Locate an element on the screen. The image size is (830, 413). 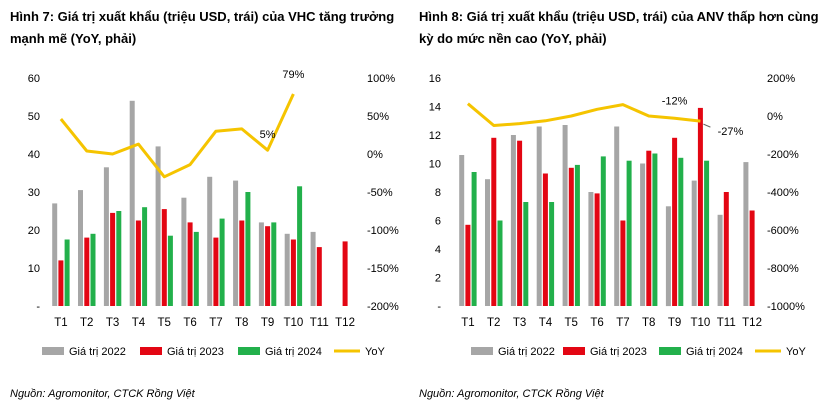
y-tick-label: 14 is located at coordinates (435, 108).